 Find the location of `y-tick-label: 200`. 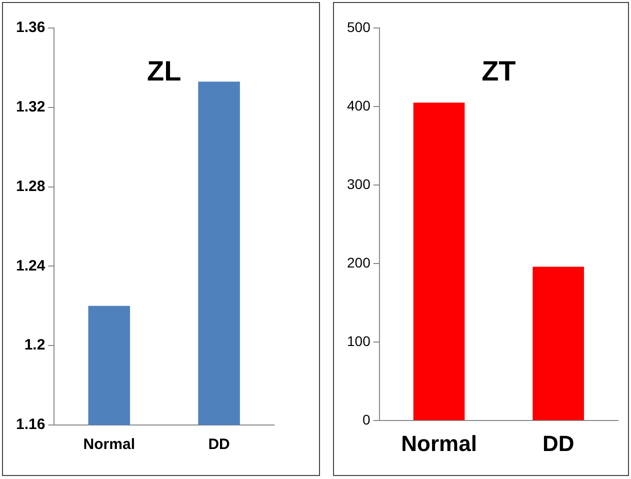

y-tick-label: 200 is located at coordinates (359, 262).